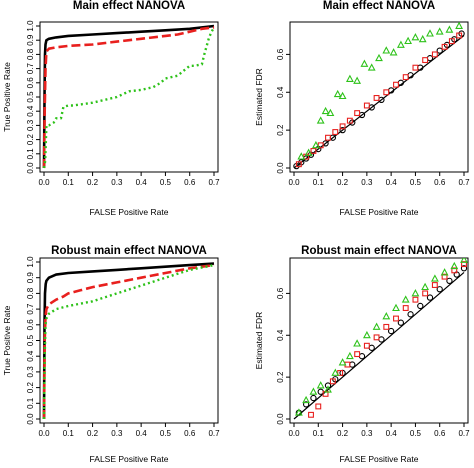 This screenshot has height=468, width=474. What do you see at coordinates (30, 40) in the screenshot?
I see `y-tick-label: 0.9` at bounding box center [30, 40].